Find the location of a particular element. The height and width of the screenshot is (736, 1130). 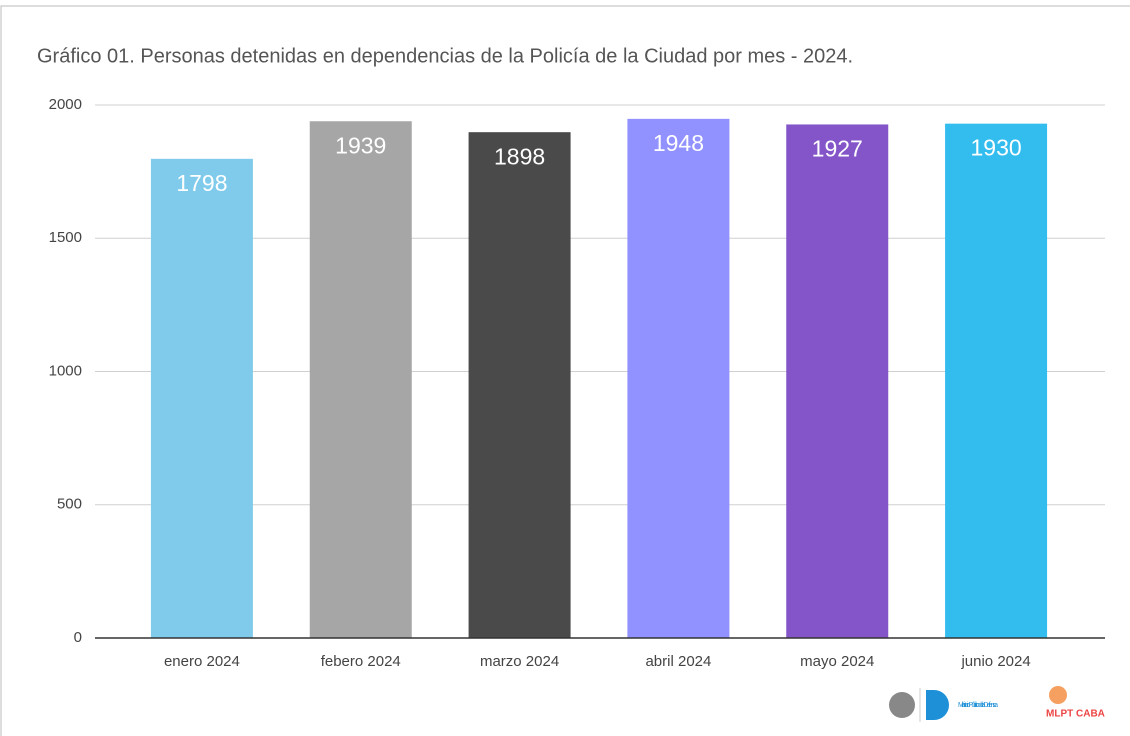

logo-text: Ministerio Público de la Defensa is located at coordinates (978, 705).